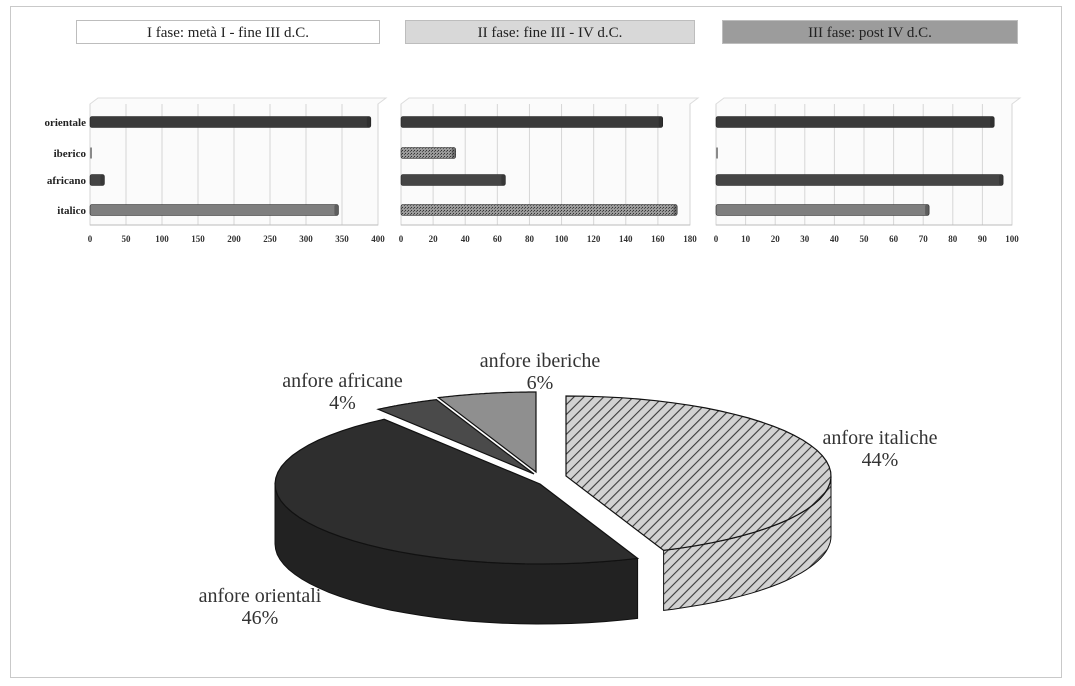 The width and height of the screenshot is (1075, 686). What do you see at coordinates (306, 239) in the screenshot?
I see `x-tick-label: 300` at bounding box center [306, 239].